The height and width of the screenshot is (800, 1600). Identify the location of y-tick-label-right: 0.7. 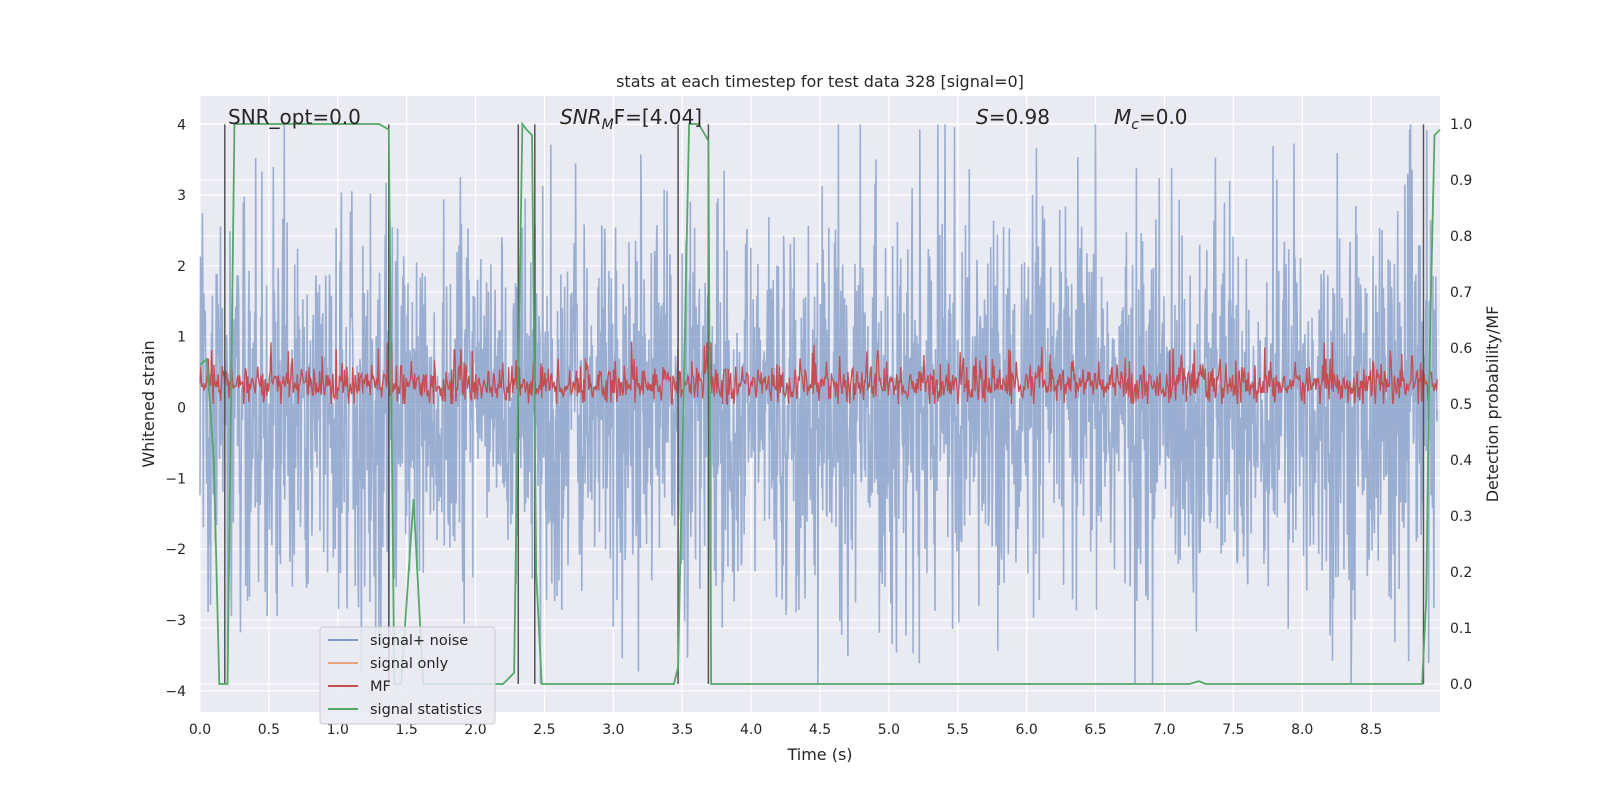
(1461, 293).